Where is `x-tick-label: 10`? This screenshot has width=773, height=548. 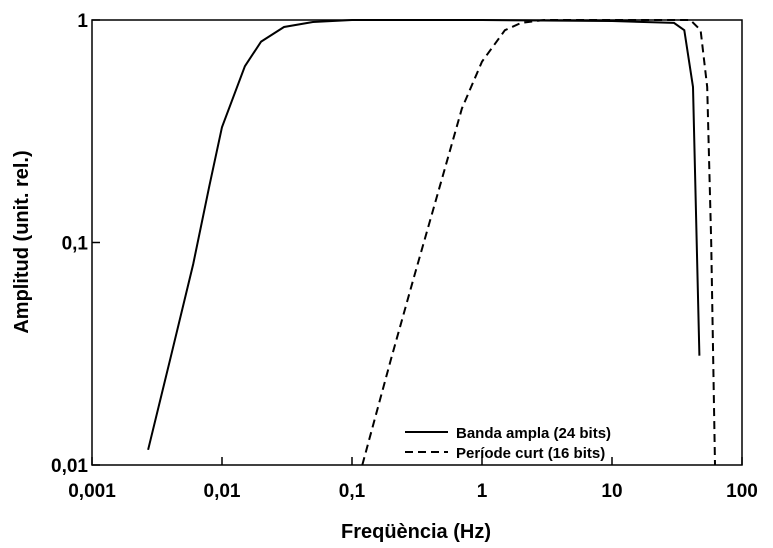
x-tick-label: 10 is located at coordinates (611, 491).